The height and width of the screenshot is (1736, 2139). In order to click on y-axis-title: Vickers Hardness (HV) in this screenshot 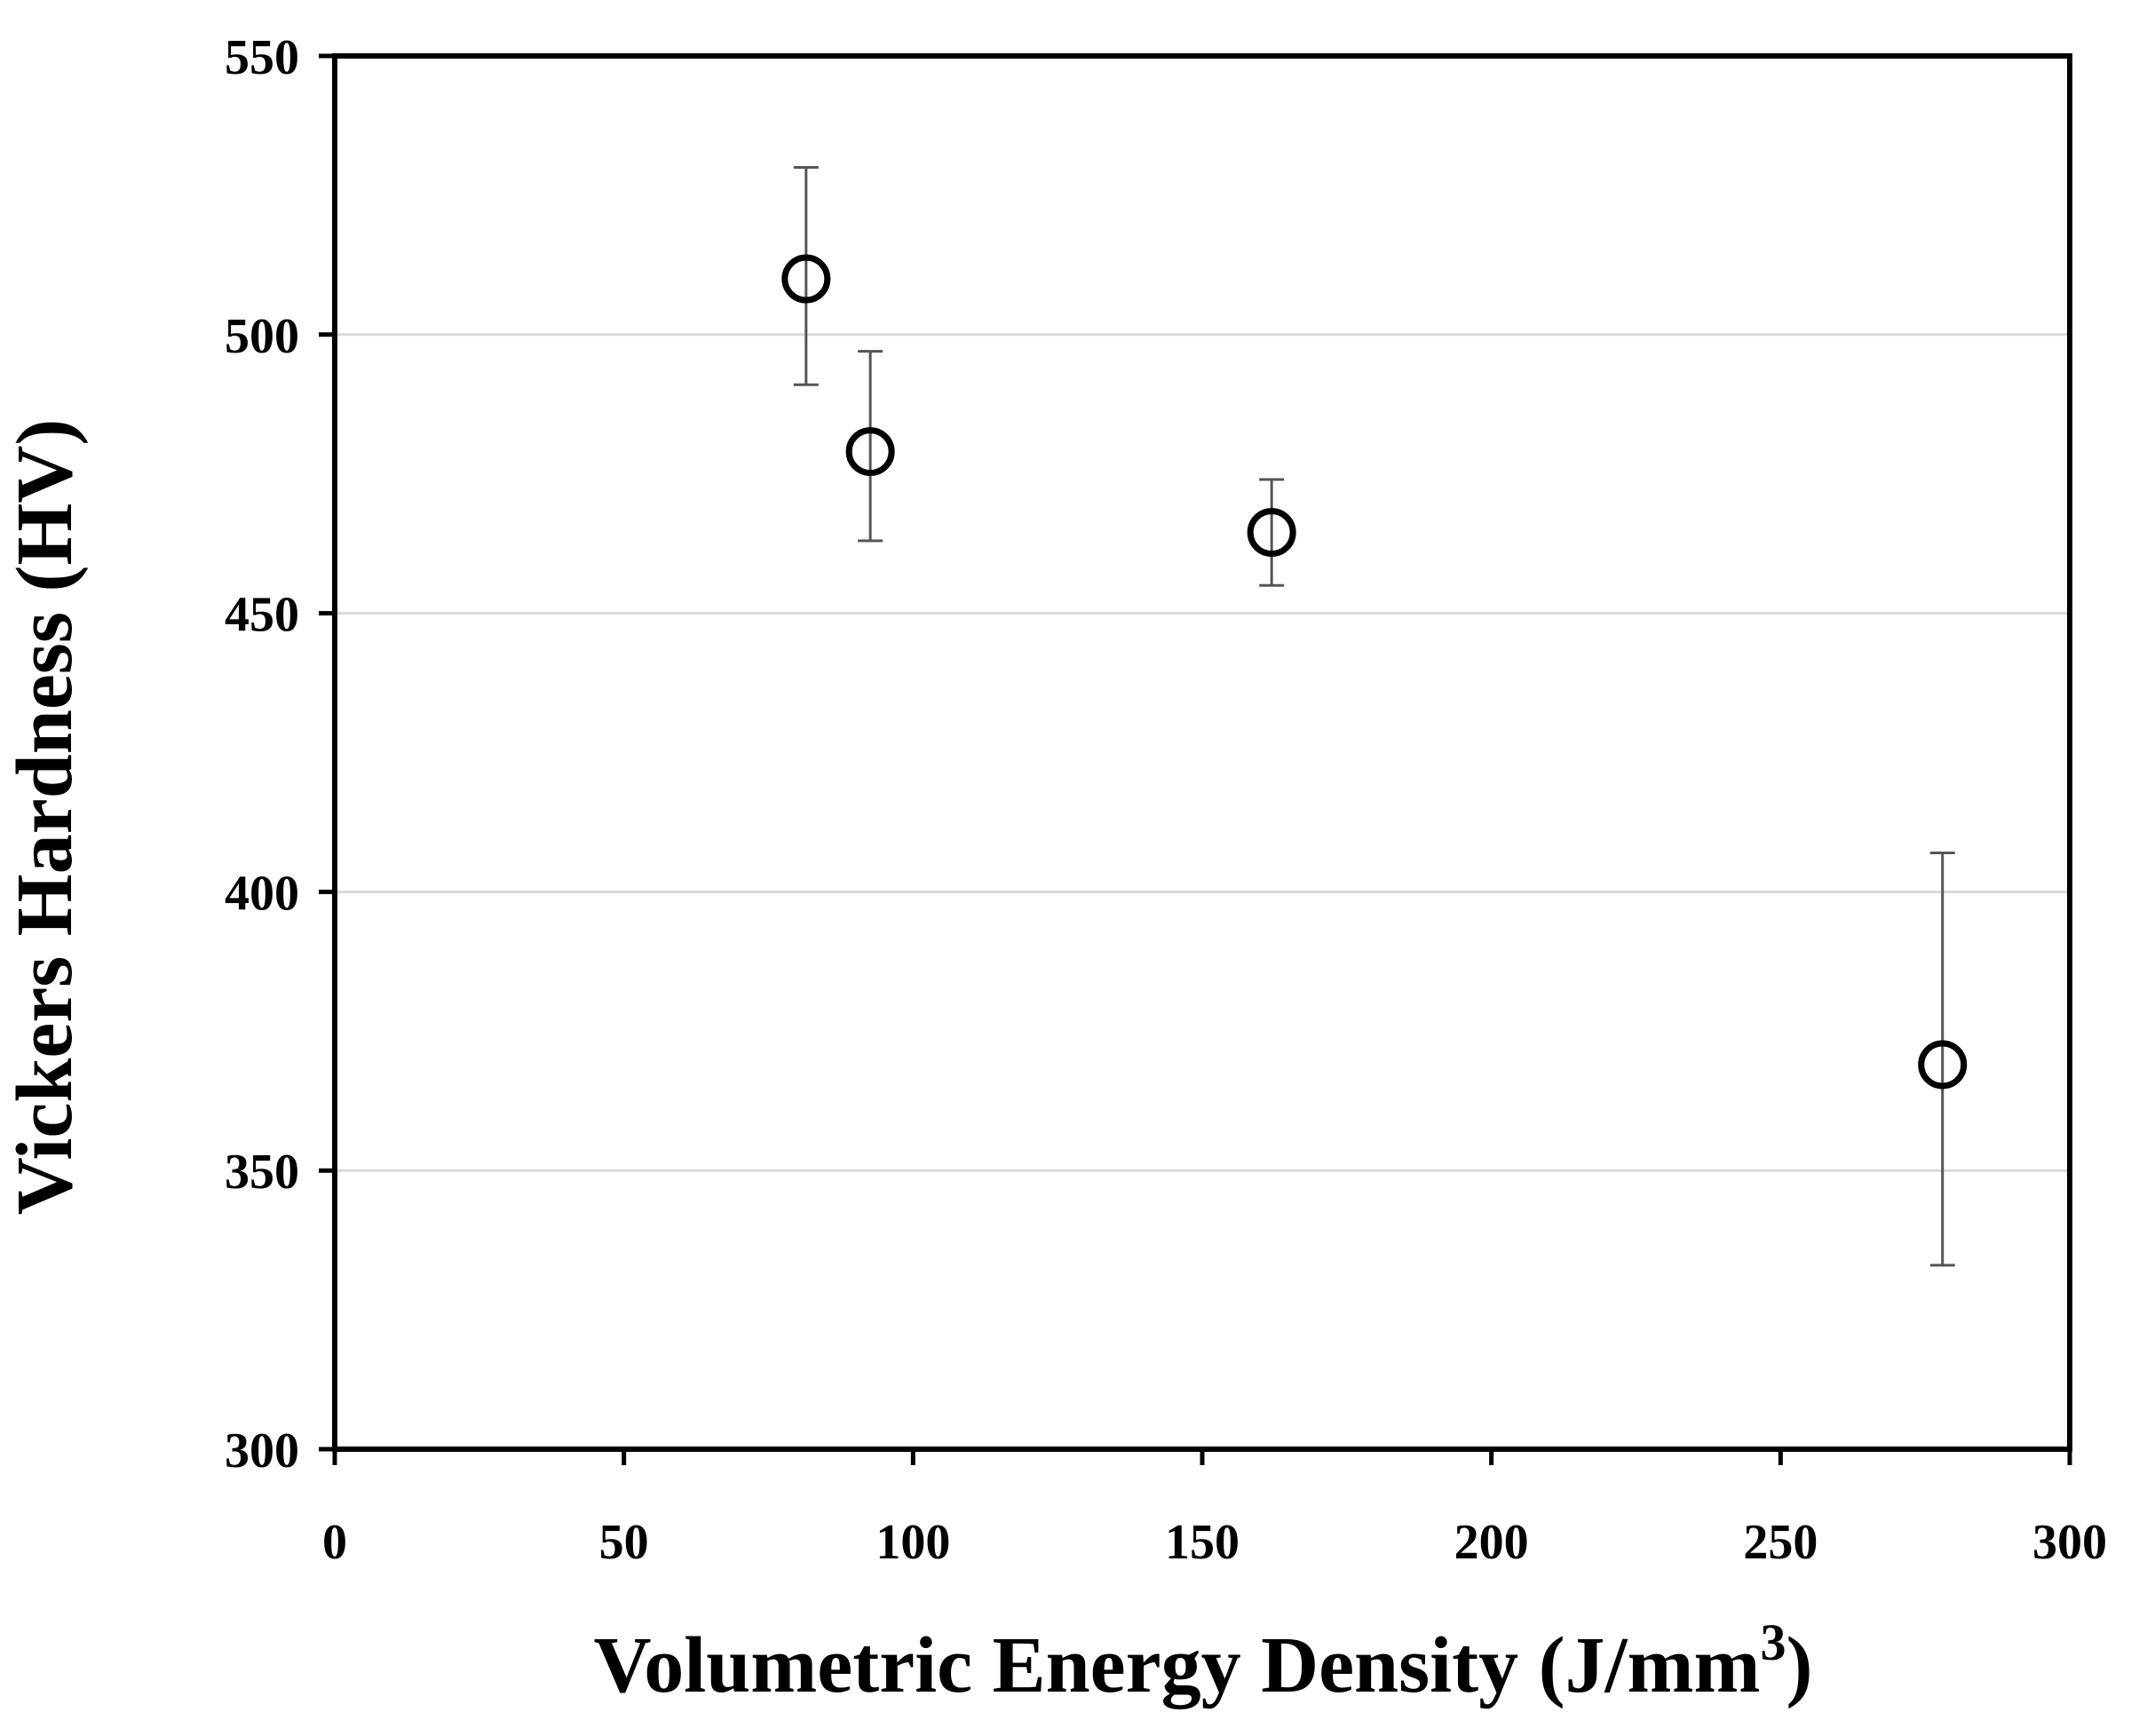, I will do `click(45, 817)`.